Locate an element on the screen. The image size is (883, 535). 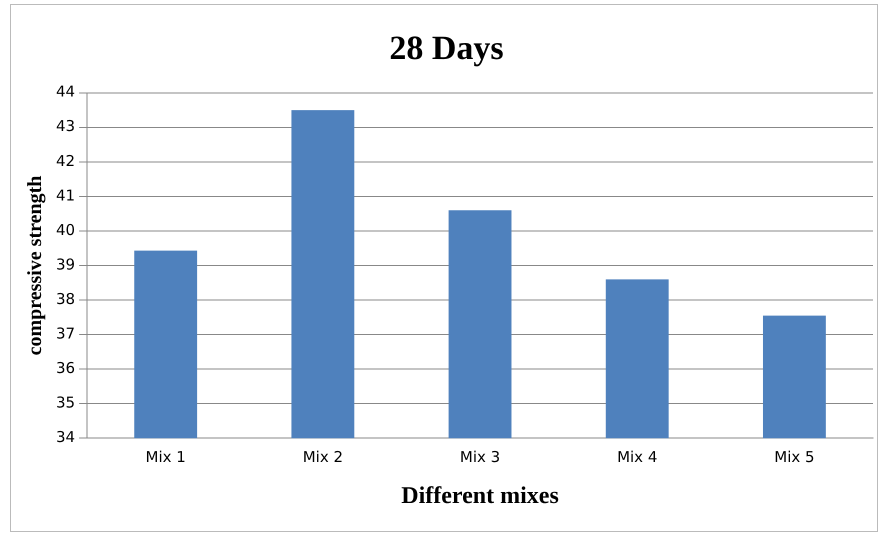
y-tick-label: 44 is located at coordinates (66, 91).